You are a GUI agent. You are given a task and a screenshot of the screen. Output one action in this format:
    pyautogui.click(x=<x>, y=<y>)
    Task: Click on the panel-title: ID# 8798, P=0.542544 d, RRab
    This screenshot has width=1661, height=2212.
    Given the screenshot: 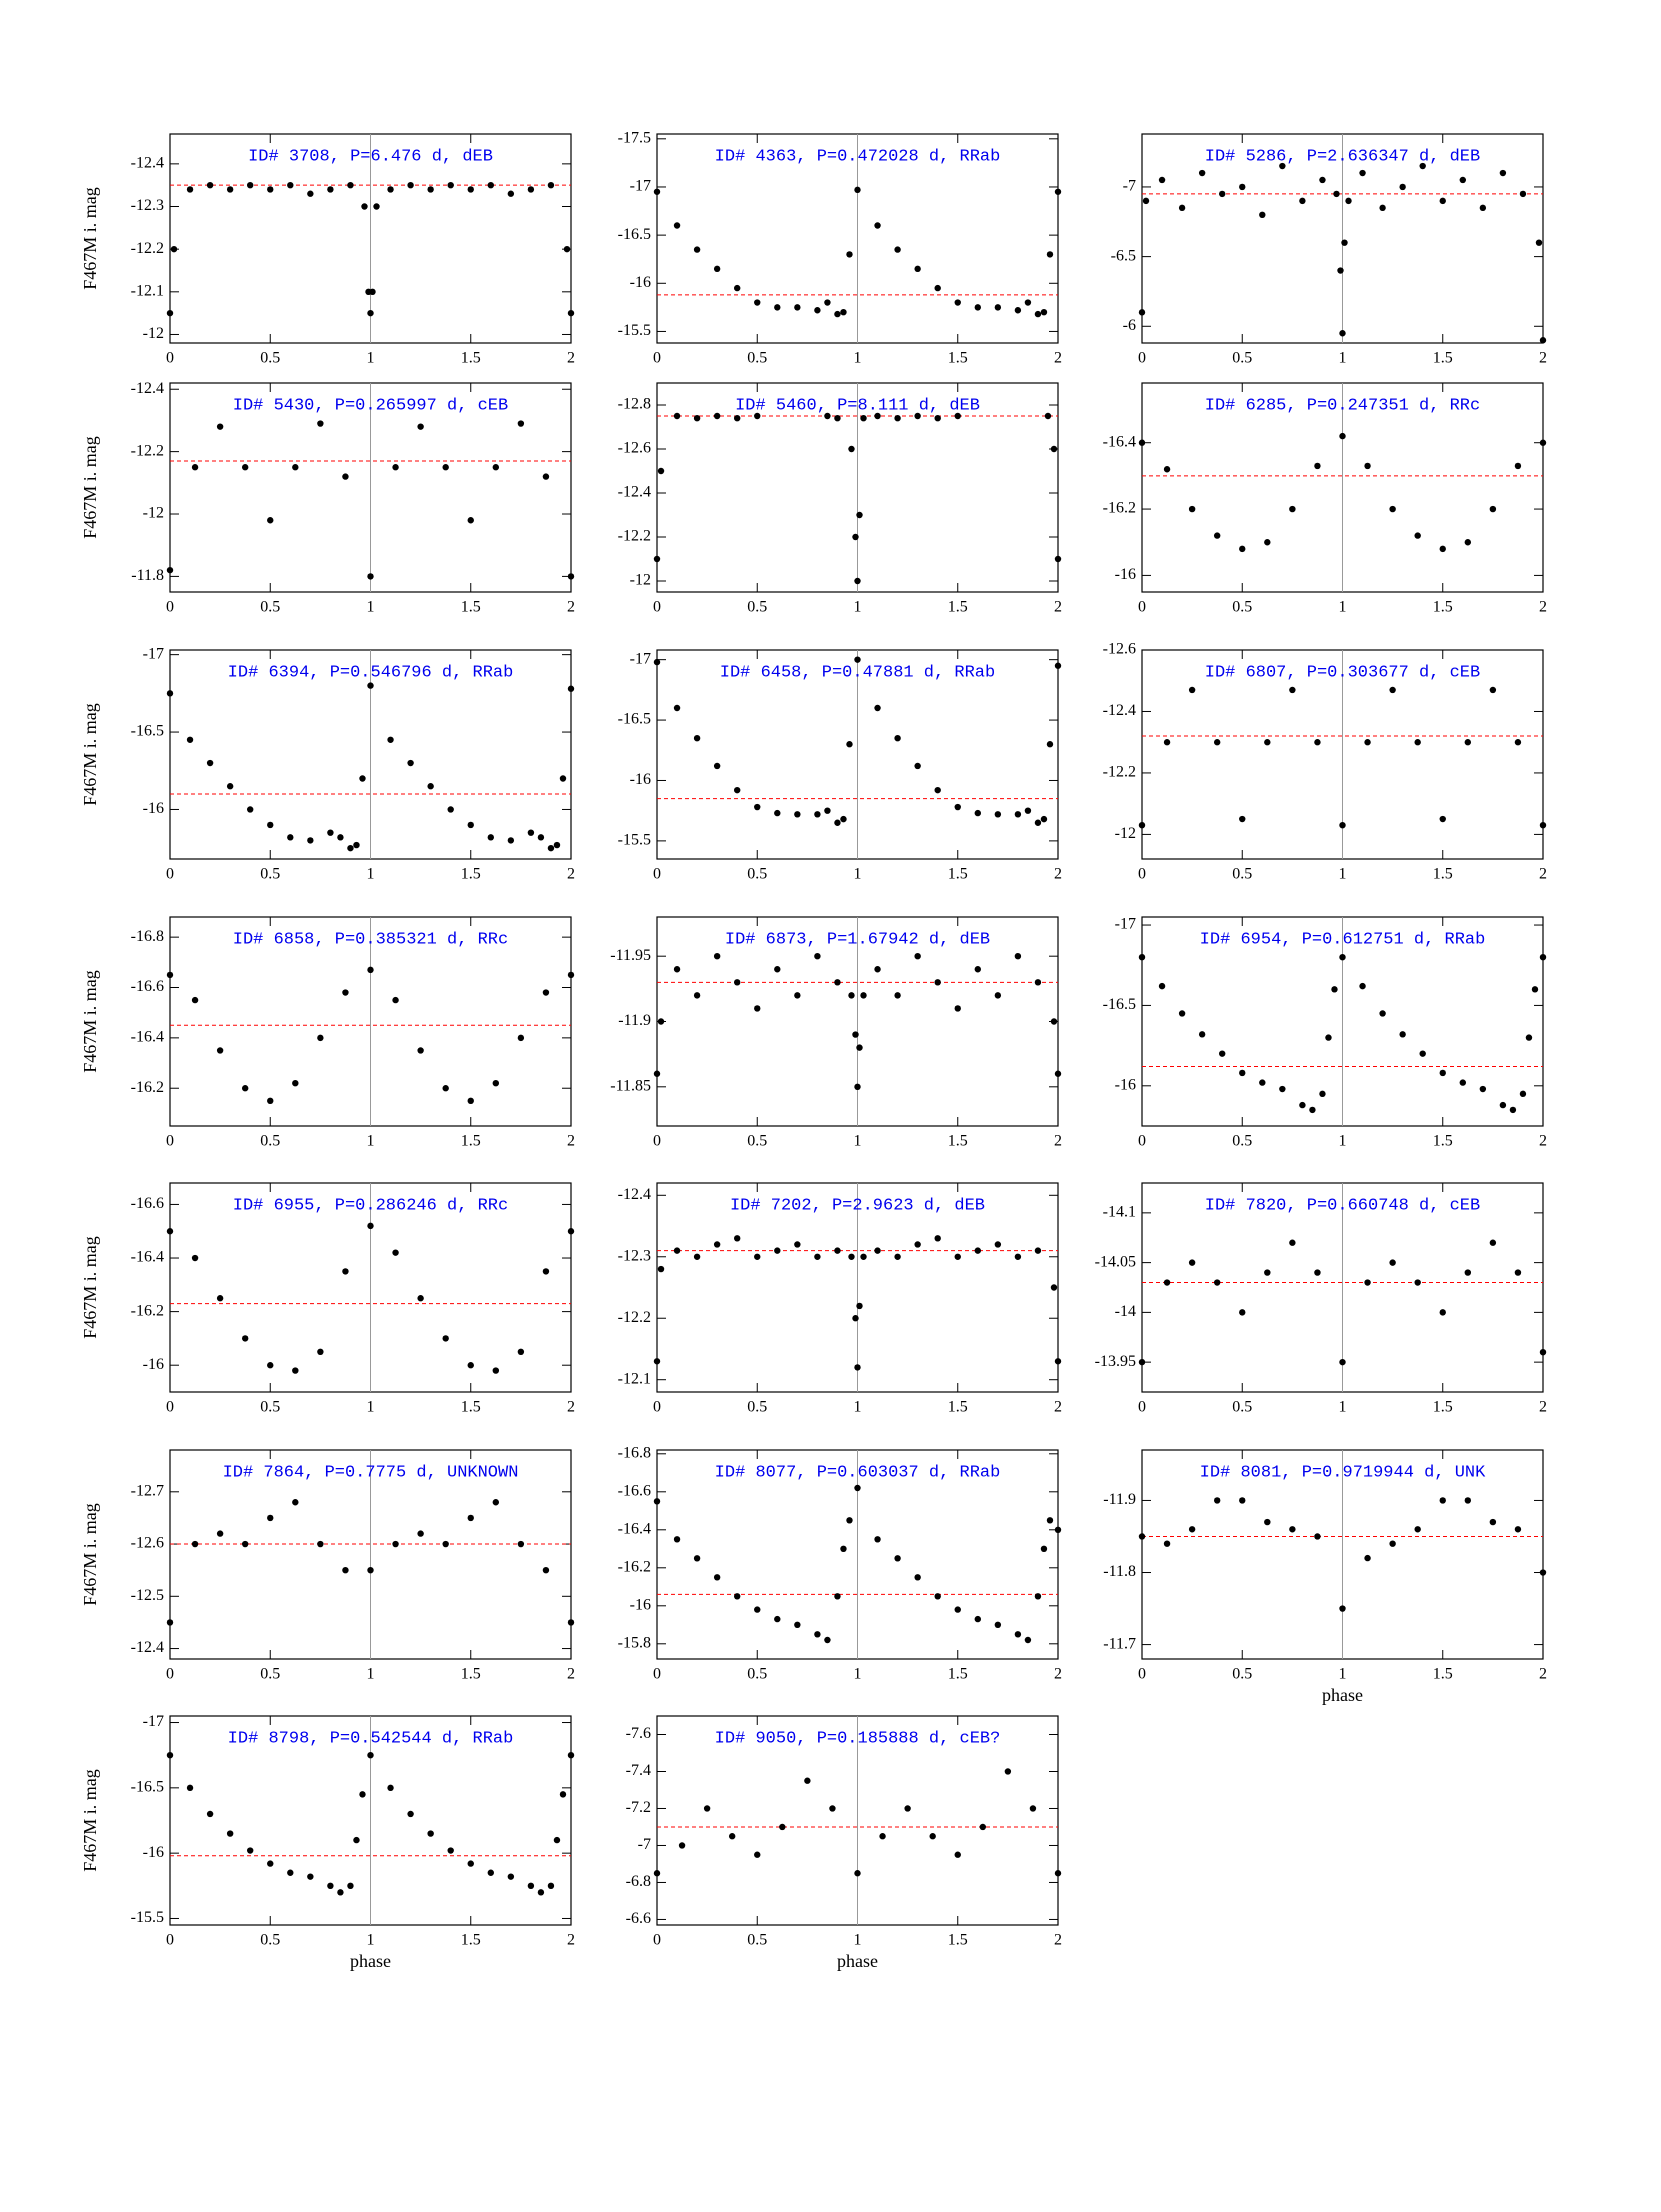 What is the action you would take?
    pyautogui.click(x=371, y=1738)
    